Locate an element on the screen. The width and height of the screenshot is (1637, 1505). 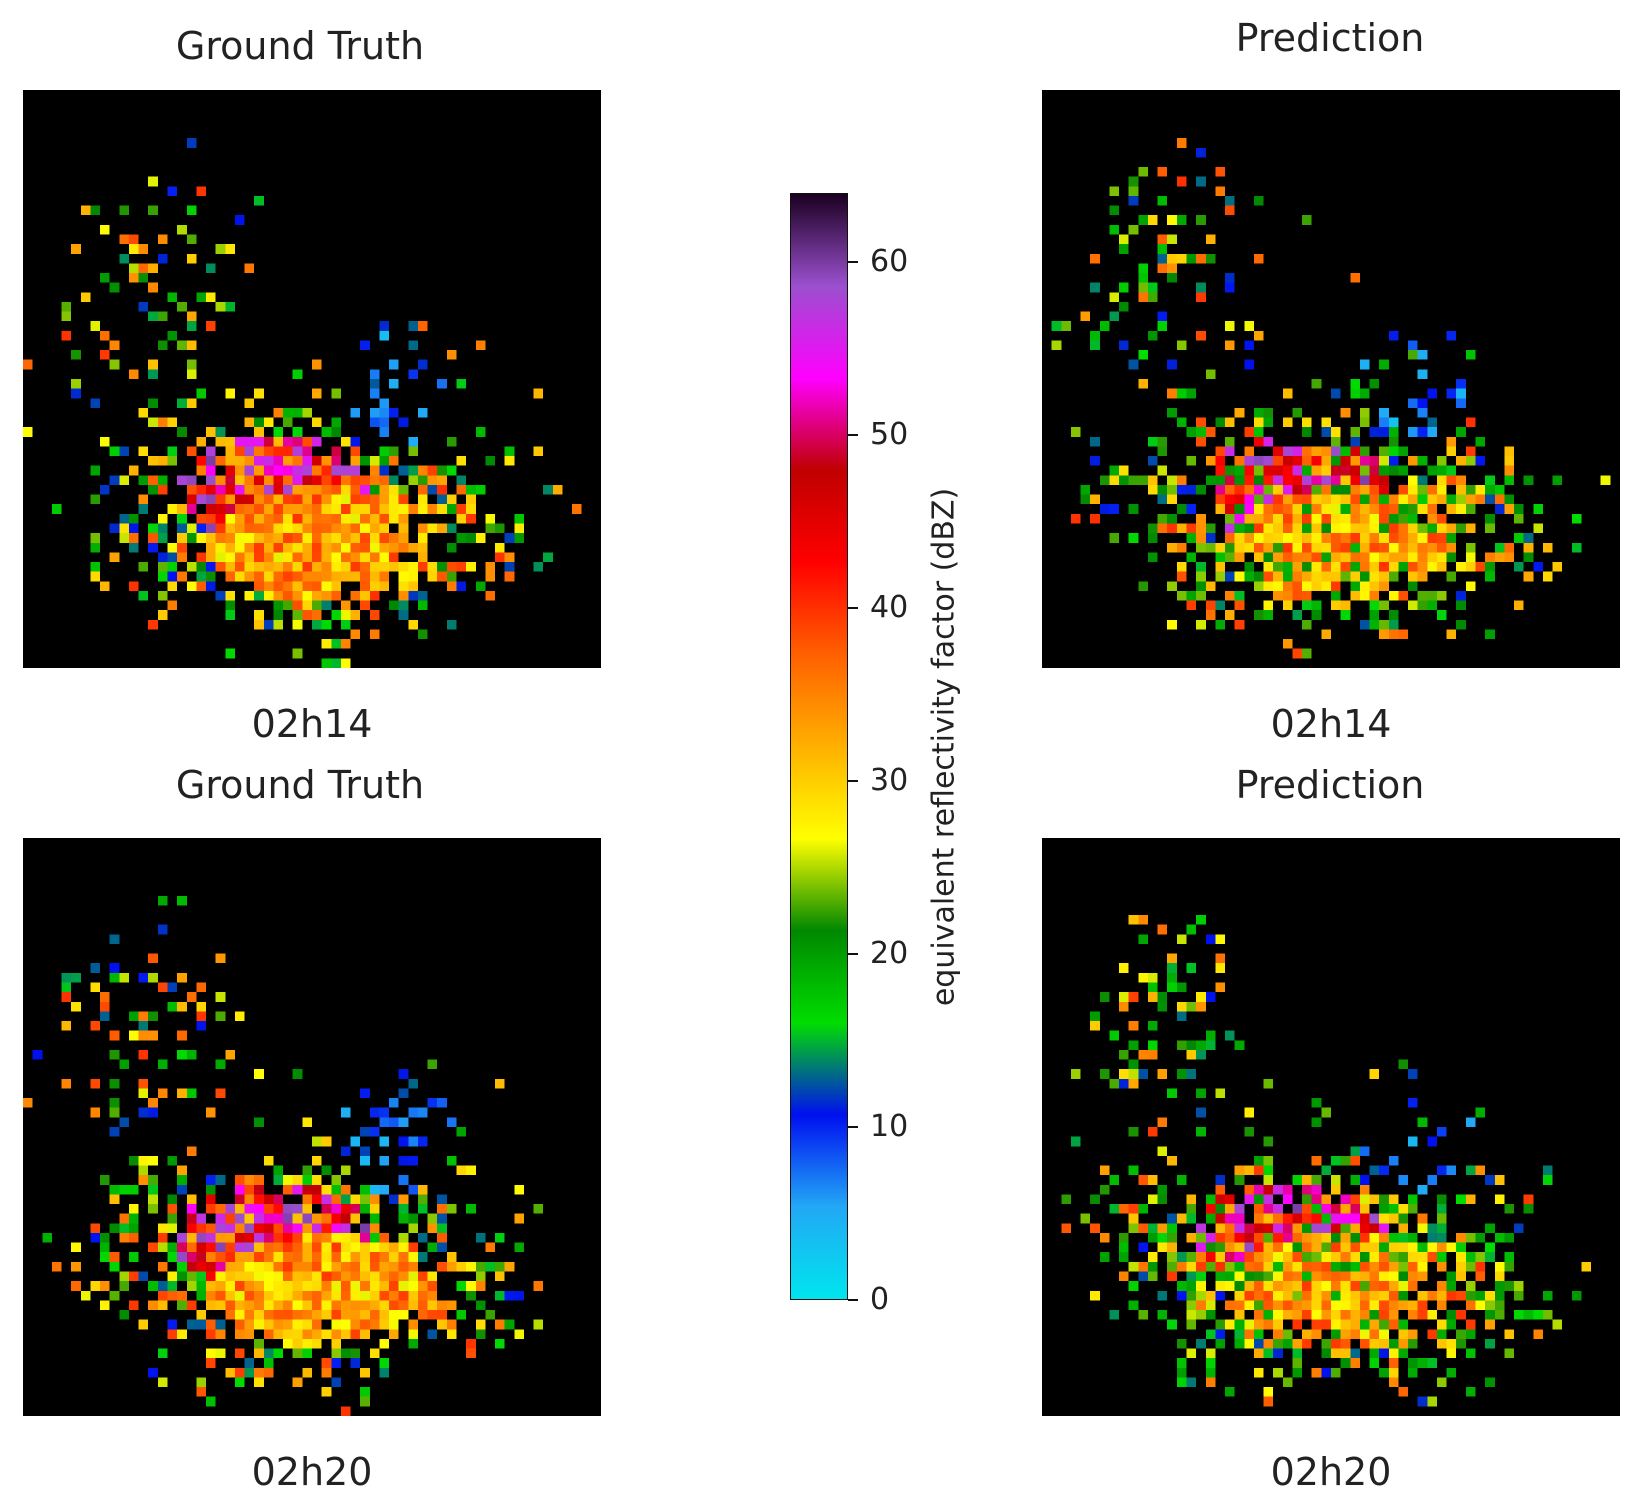
time-label-gt-2: 02h20 is located at coordinates (312, 1472).